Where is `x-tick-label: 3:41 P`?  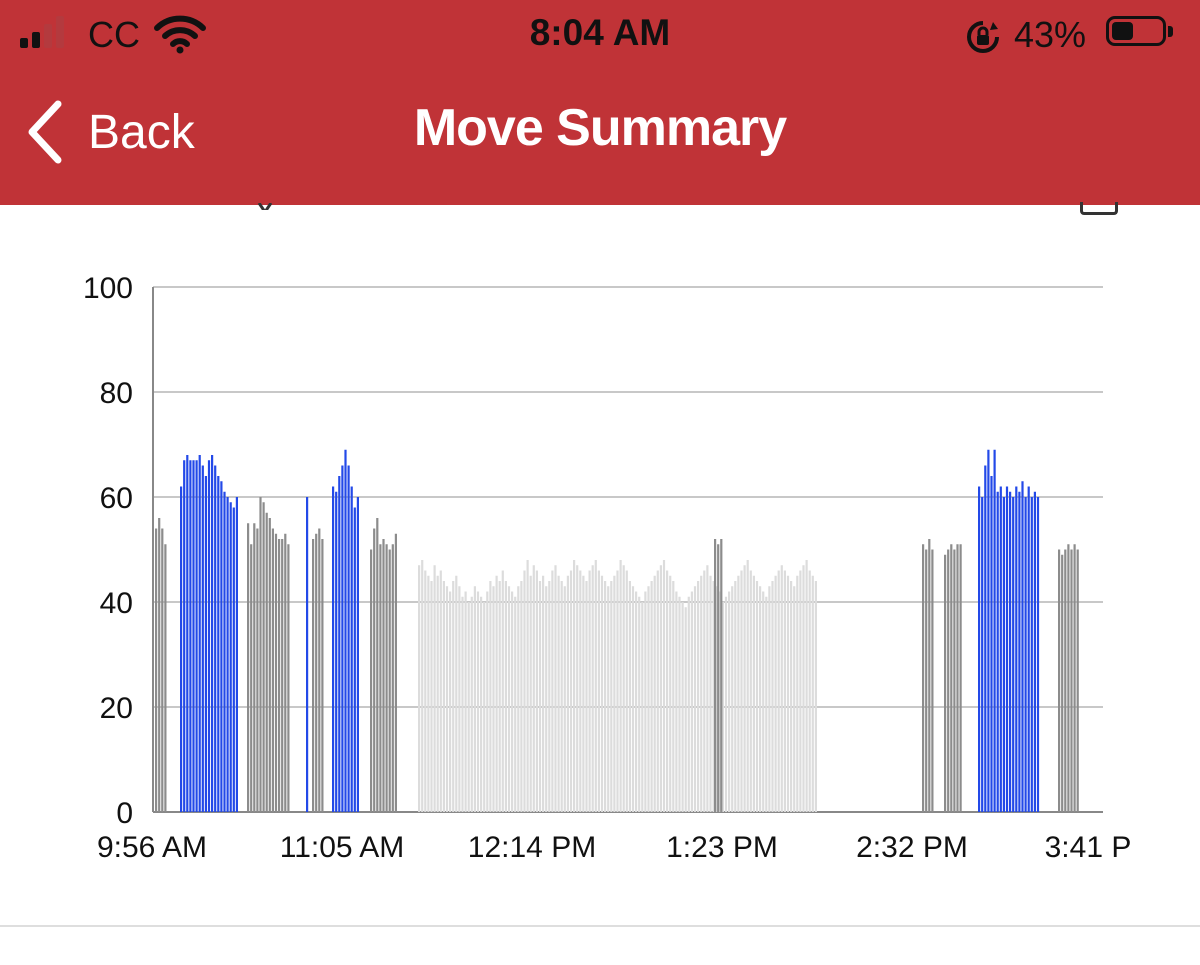
x-tick-label: 3:41 P is located at coordinates (1088, 847).